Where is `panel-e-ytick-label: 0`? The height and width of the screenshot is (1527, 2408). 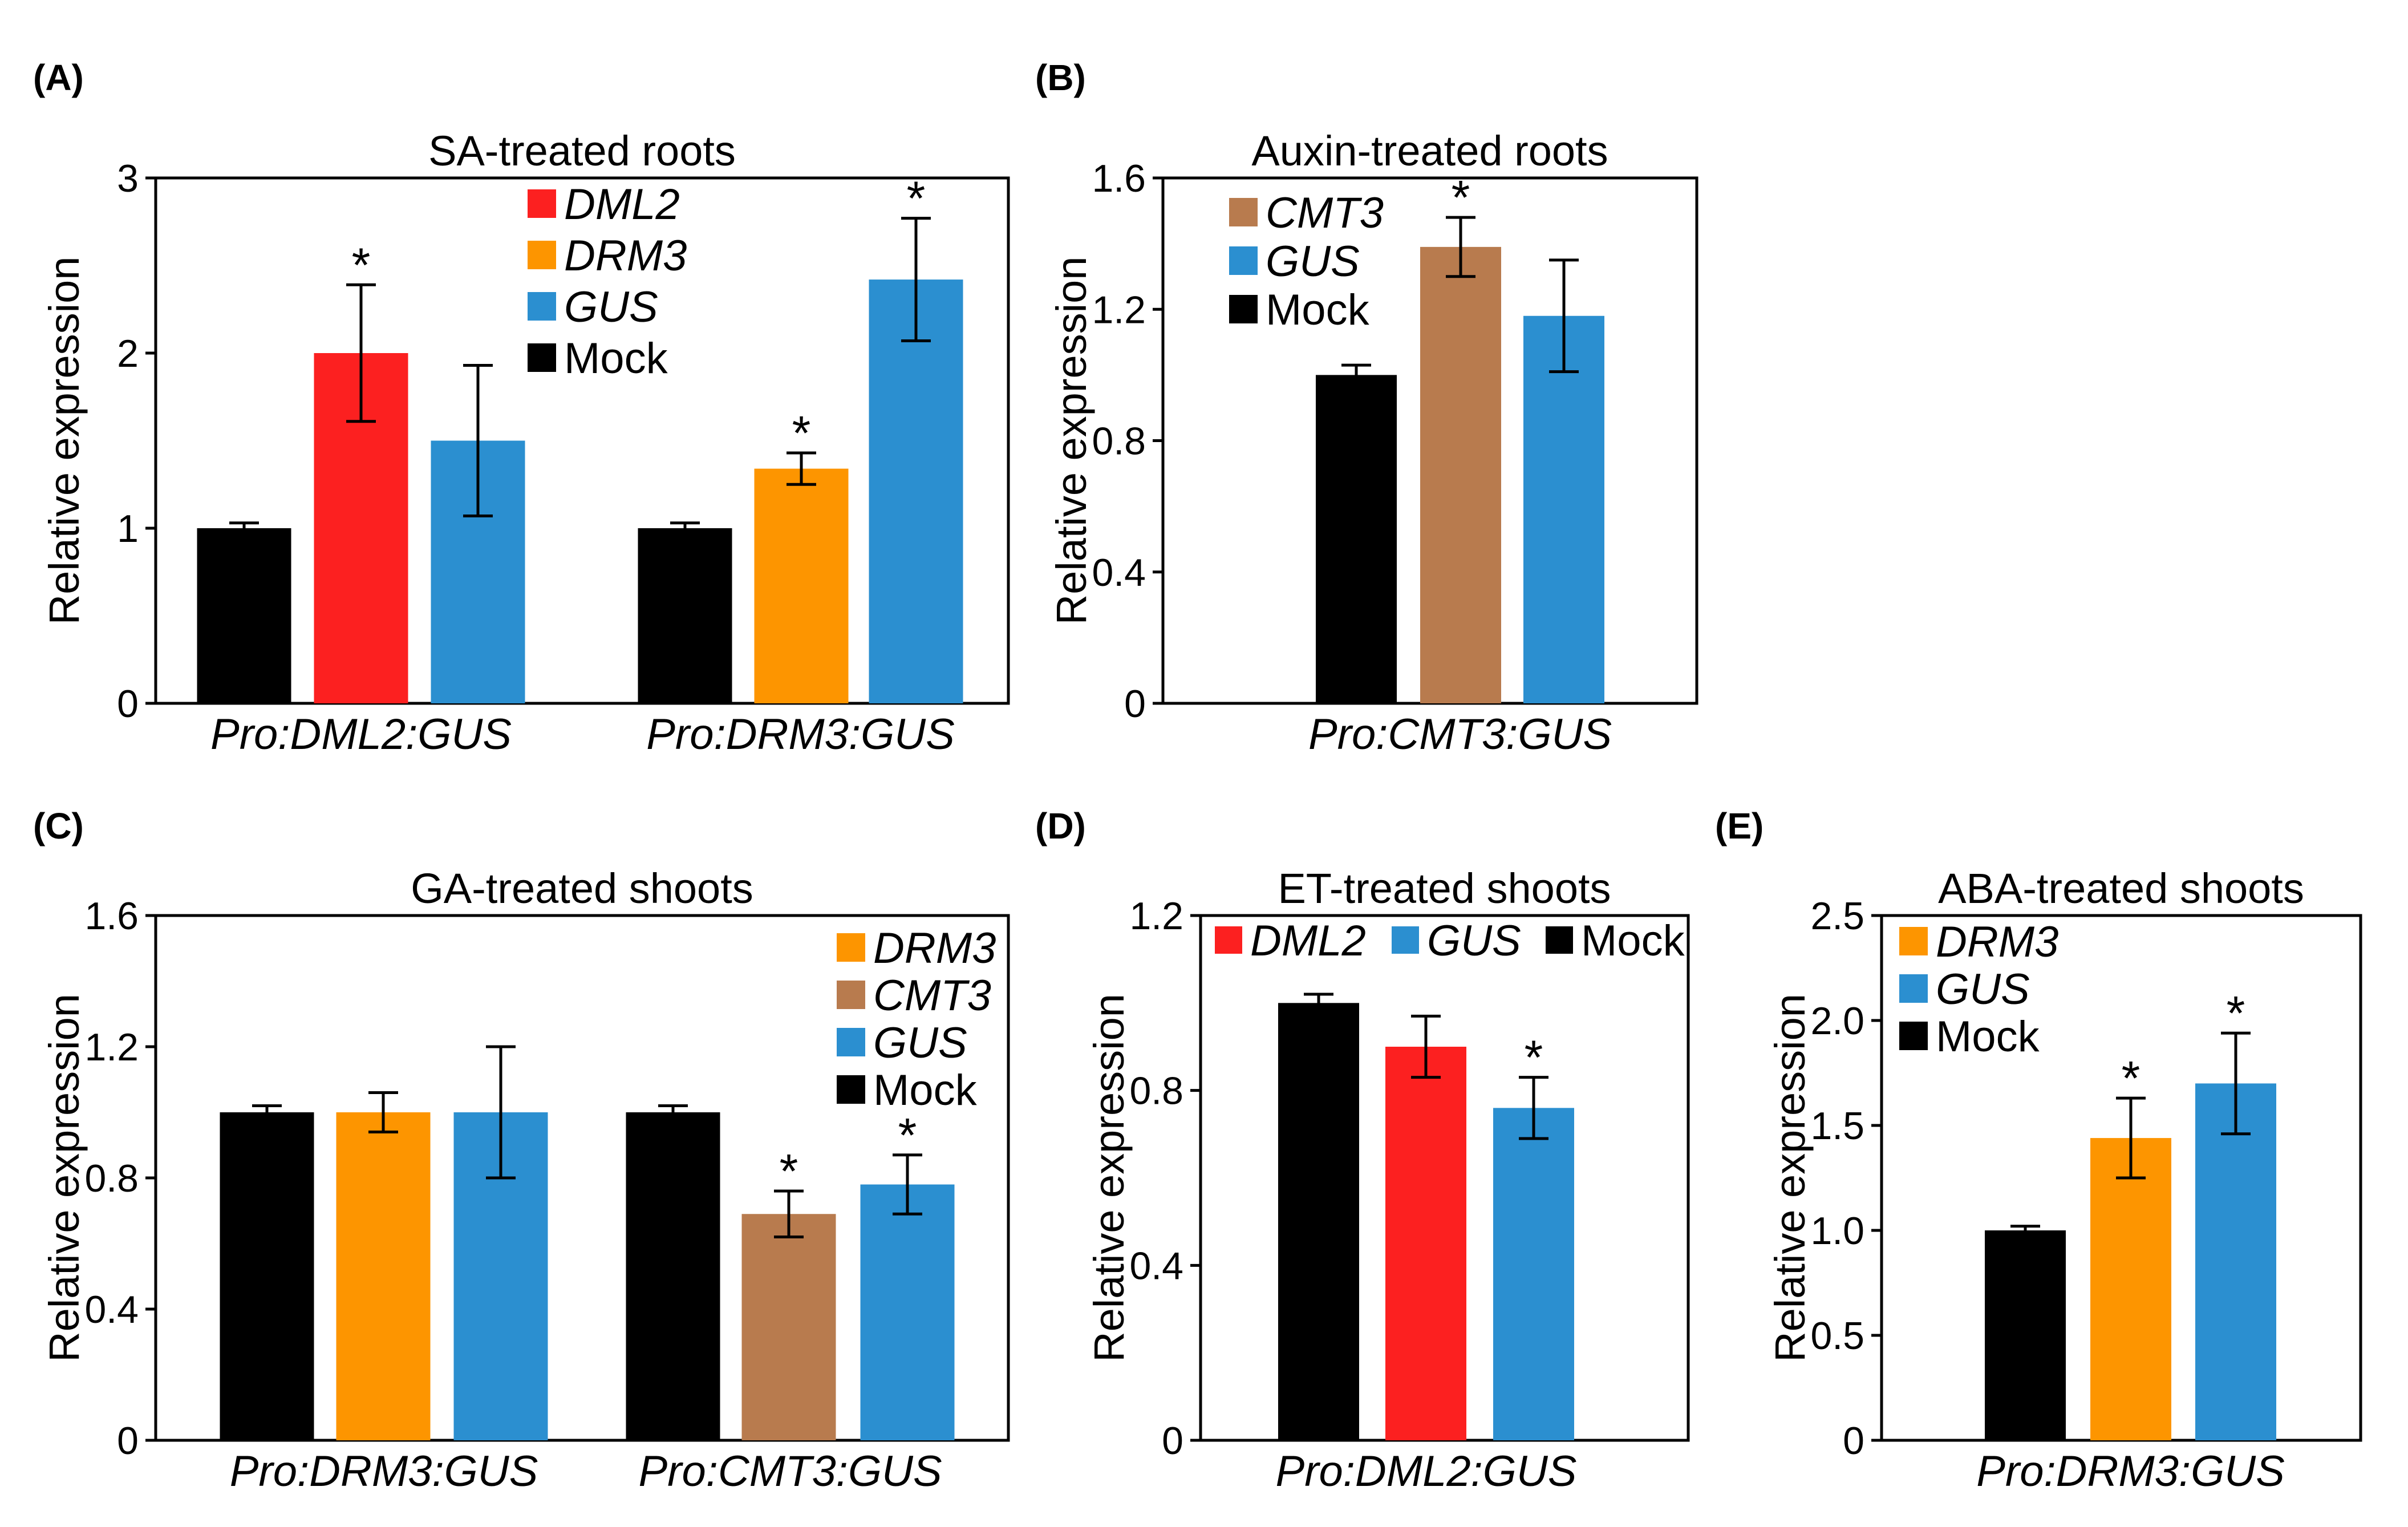 panel-e-ytick-label: 0 is located at coordinates (1853, 1441).